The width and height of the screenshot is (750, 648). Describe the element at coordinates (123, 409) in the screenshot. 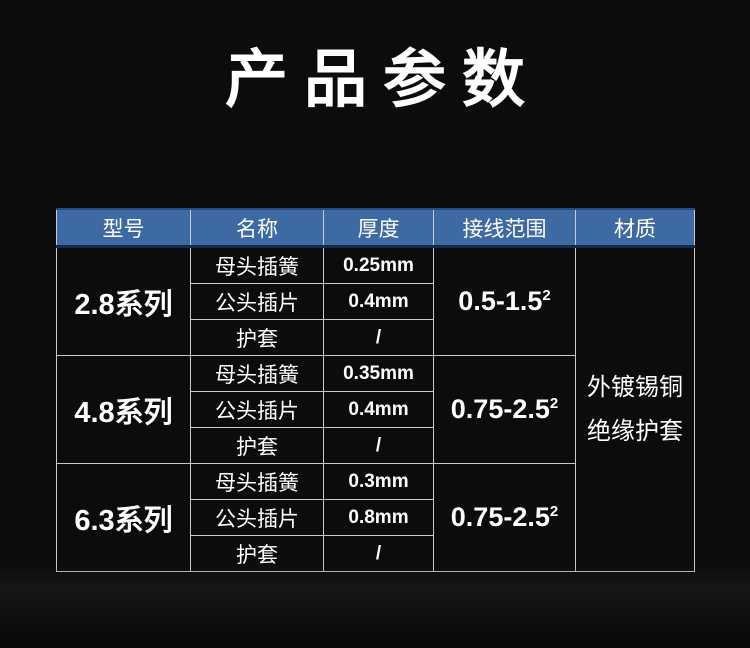

I see `series-cell-4-8: 4.8系列` at that location.